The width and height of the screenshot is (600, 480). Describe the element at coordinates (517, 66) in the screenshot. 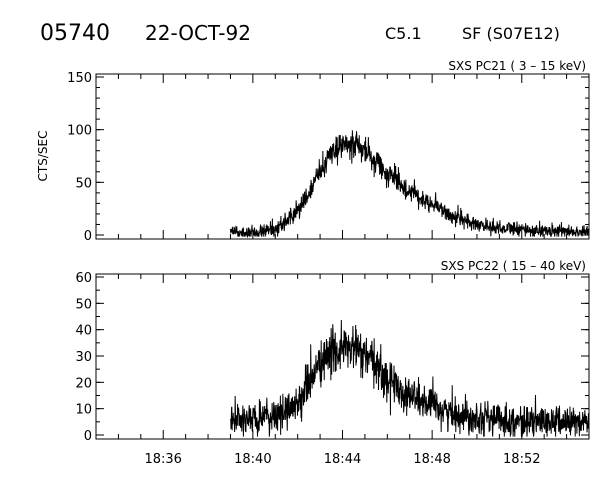

I see `panel-title-pc21: SXS PC21 ( 3 – 15 keV)` at that location.